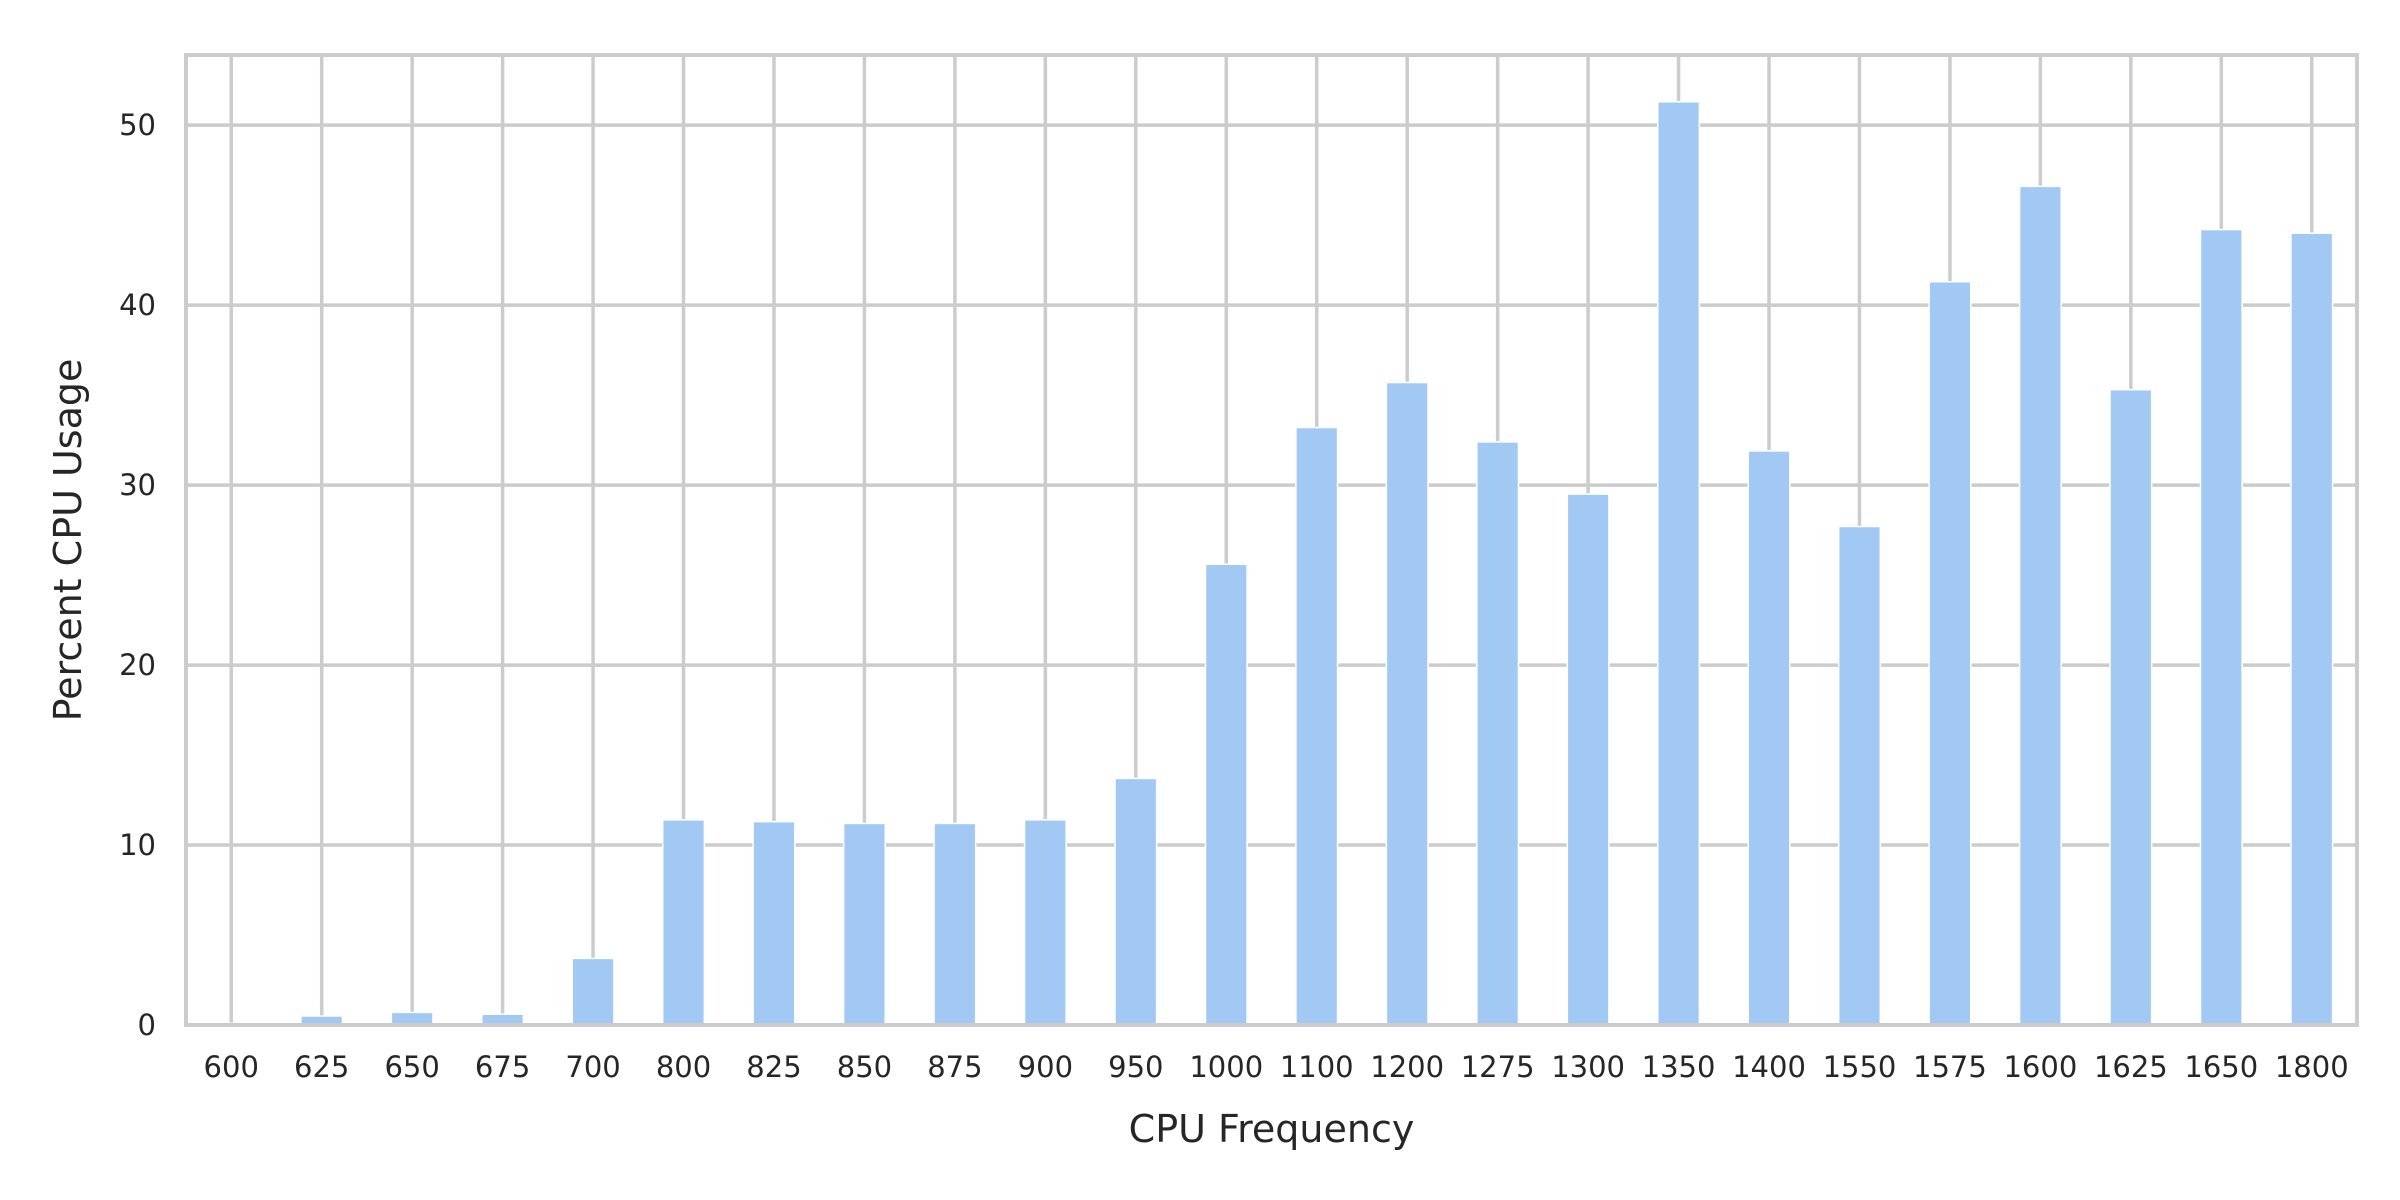 This screenshot has width=2400, height=1200. What do you see at coordinates (1588, 1067) in the screenshot?
I see `x-tick-label: 1300` at bounding box center [1588, 1067].